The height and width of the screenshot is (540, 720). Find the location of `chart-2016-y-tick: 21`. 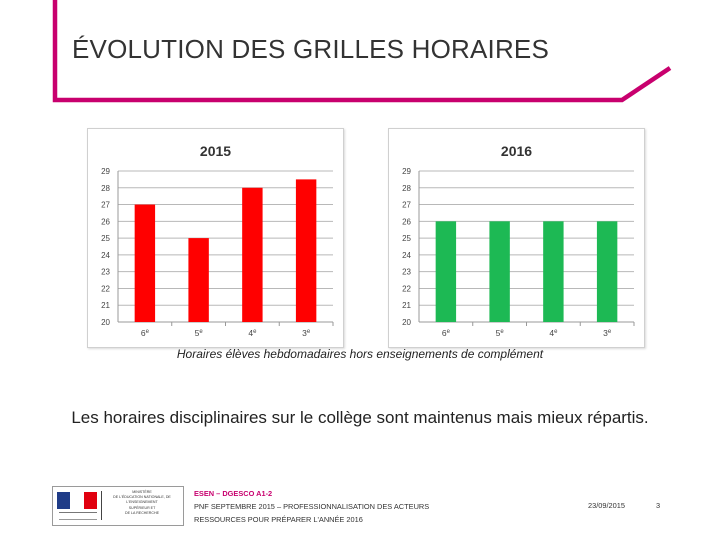

chart-2016-y-tick: 21 is located at coordinates (406, 305).